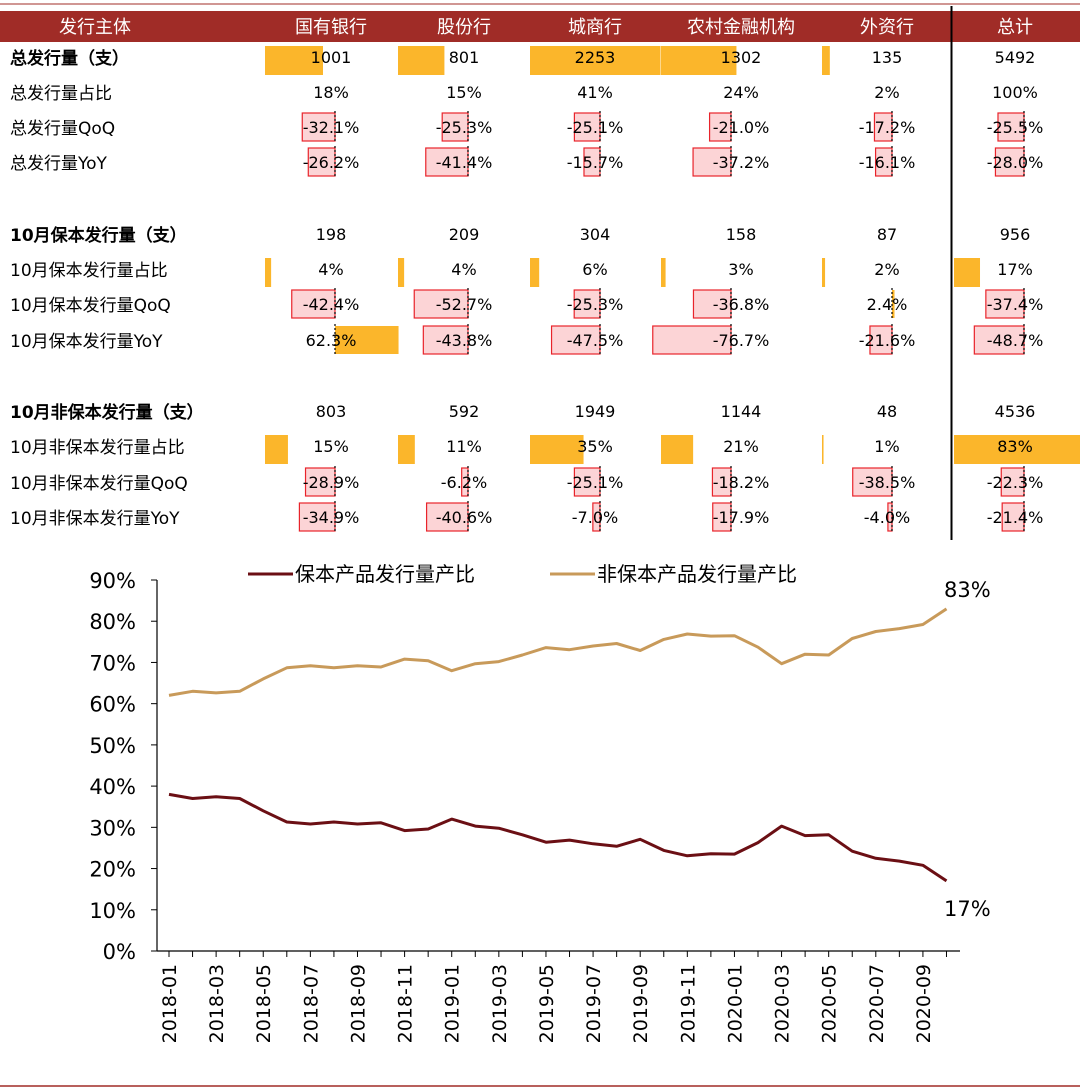 The height and width of the screenshot is (1092, 1080). Describe the element at coordinates (1015, 482) in the screenshot. I see `cell-value: -22.3%` at that location.